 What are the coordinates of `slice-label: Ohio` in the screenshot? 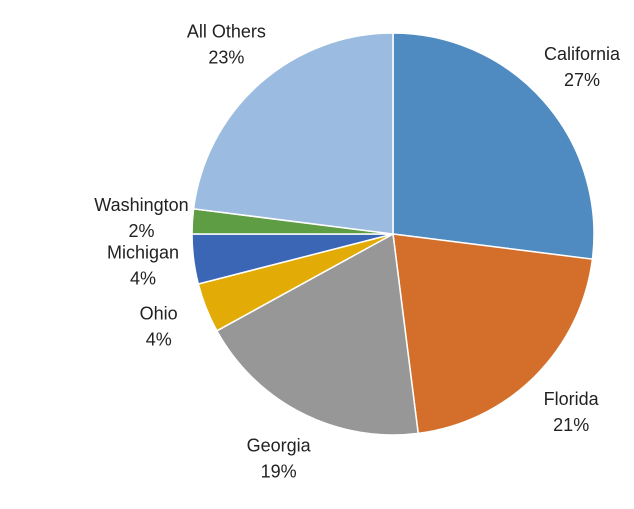 It's located at (159, 314).